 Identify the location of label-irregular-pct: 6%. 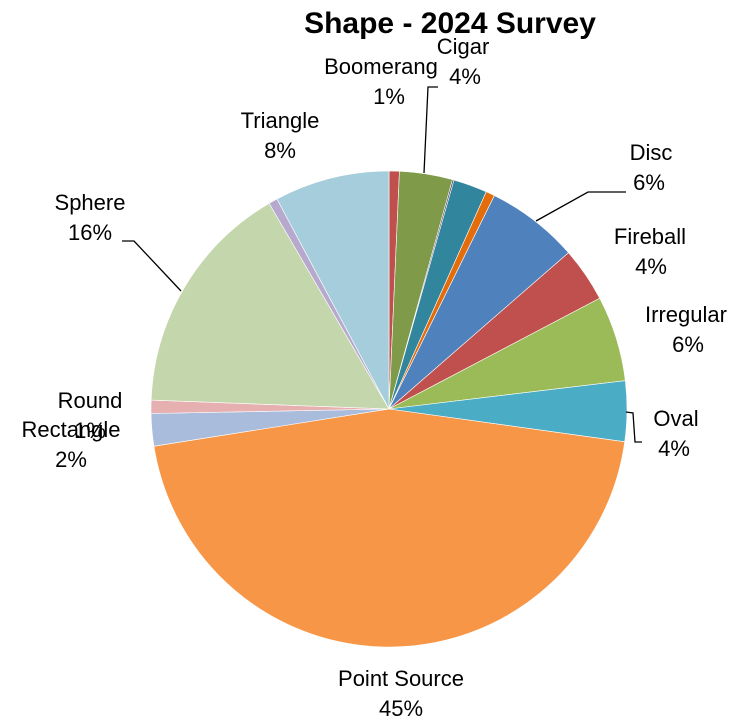
(688, 344).